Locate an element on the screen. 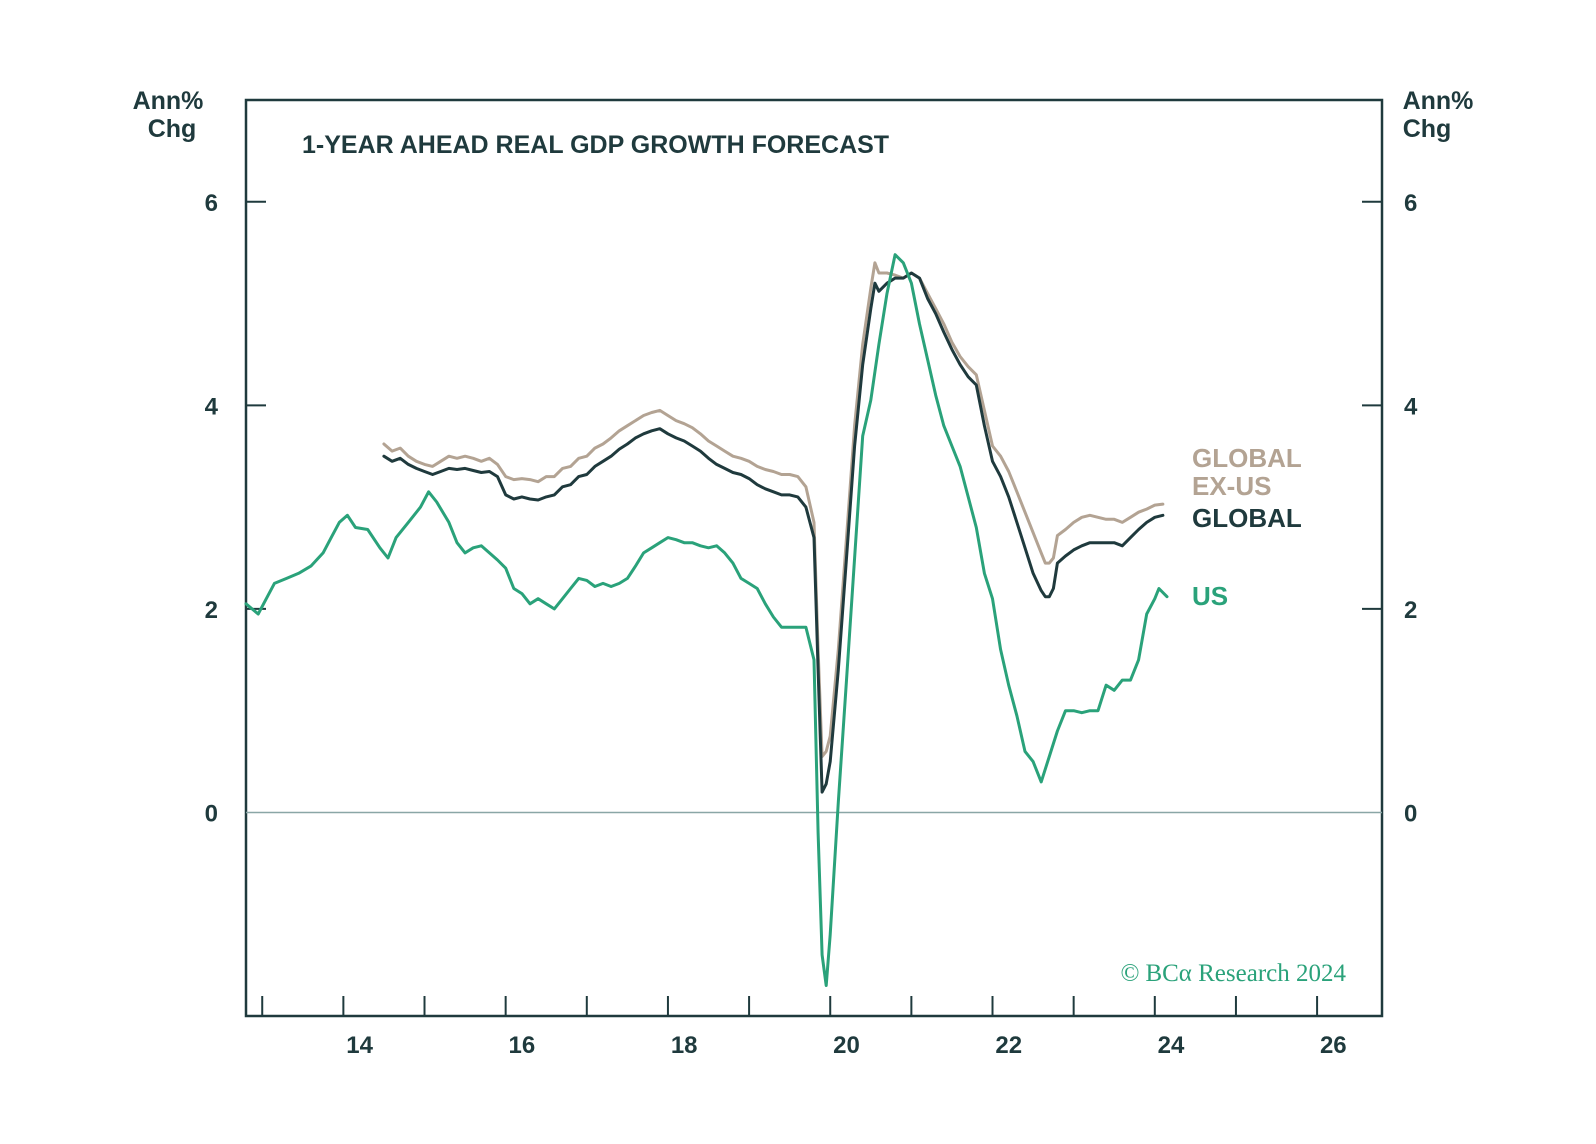 The width and height of the screenshot is (1596, 1144). y-tick-label-left-2: 2 is located at coordinates (211, 610).